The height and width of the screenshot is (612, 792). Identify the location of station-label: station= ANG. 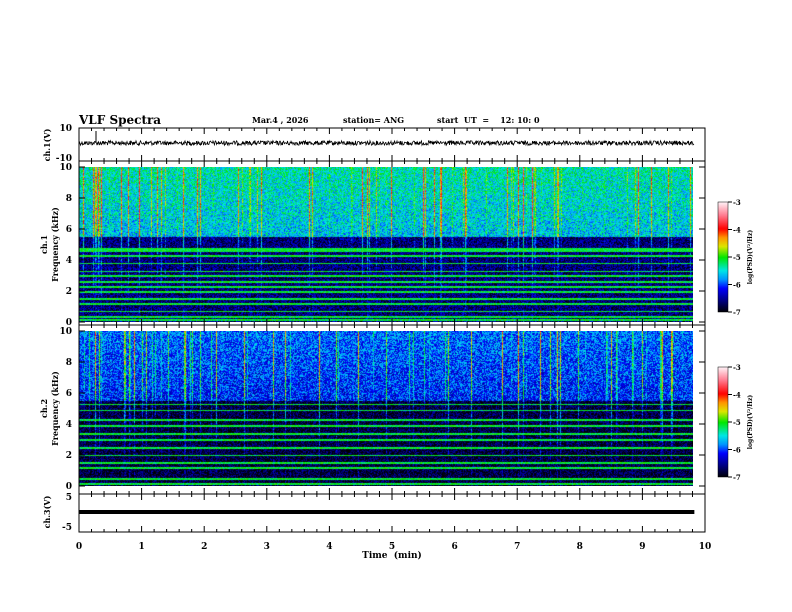
(373, 120).